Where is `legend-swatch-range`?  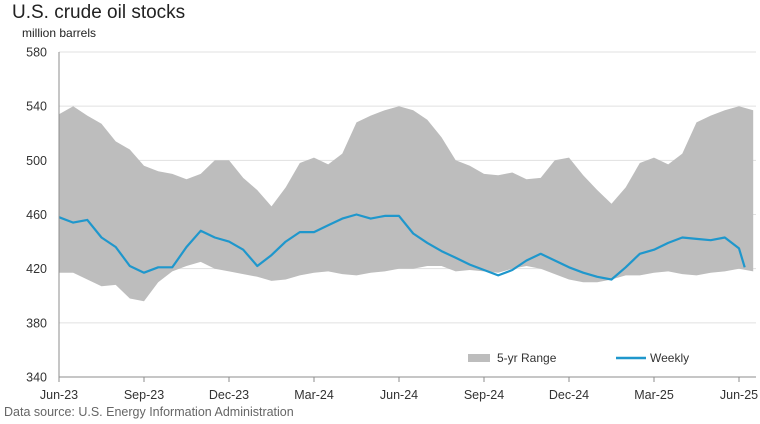
legend-swatch-range is located at coordinates (479, 358).